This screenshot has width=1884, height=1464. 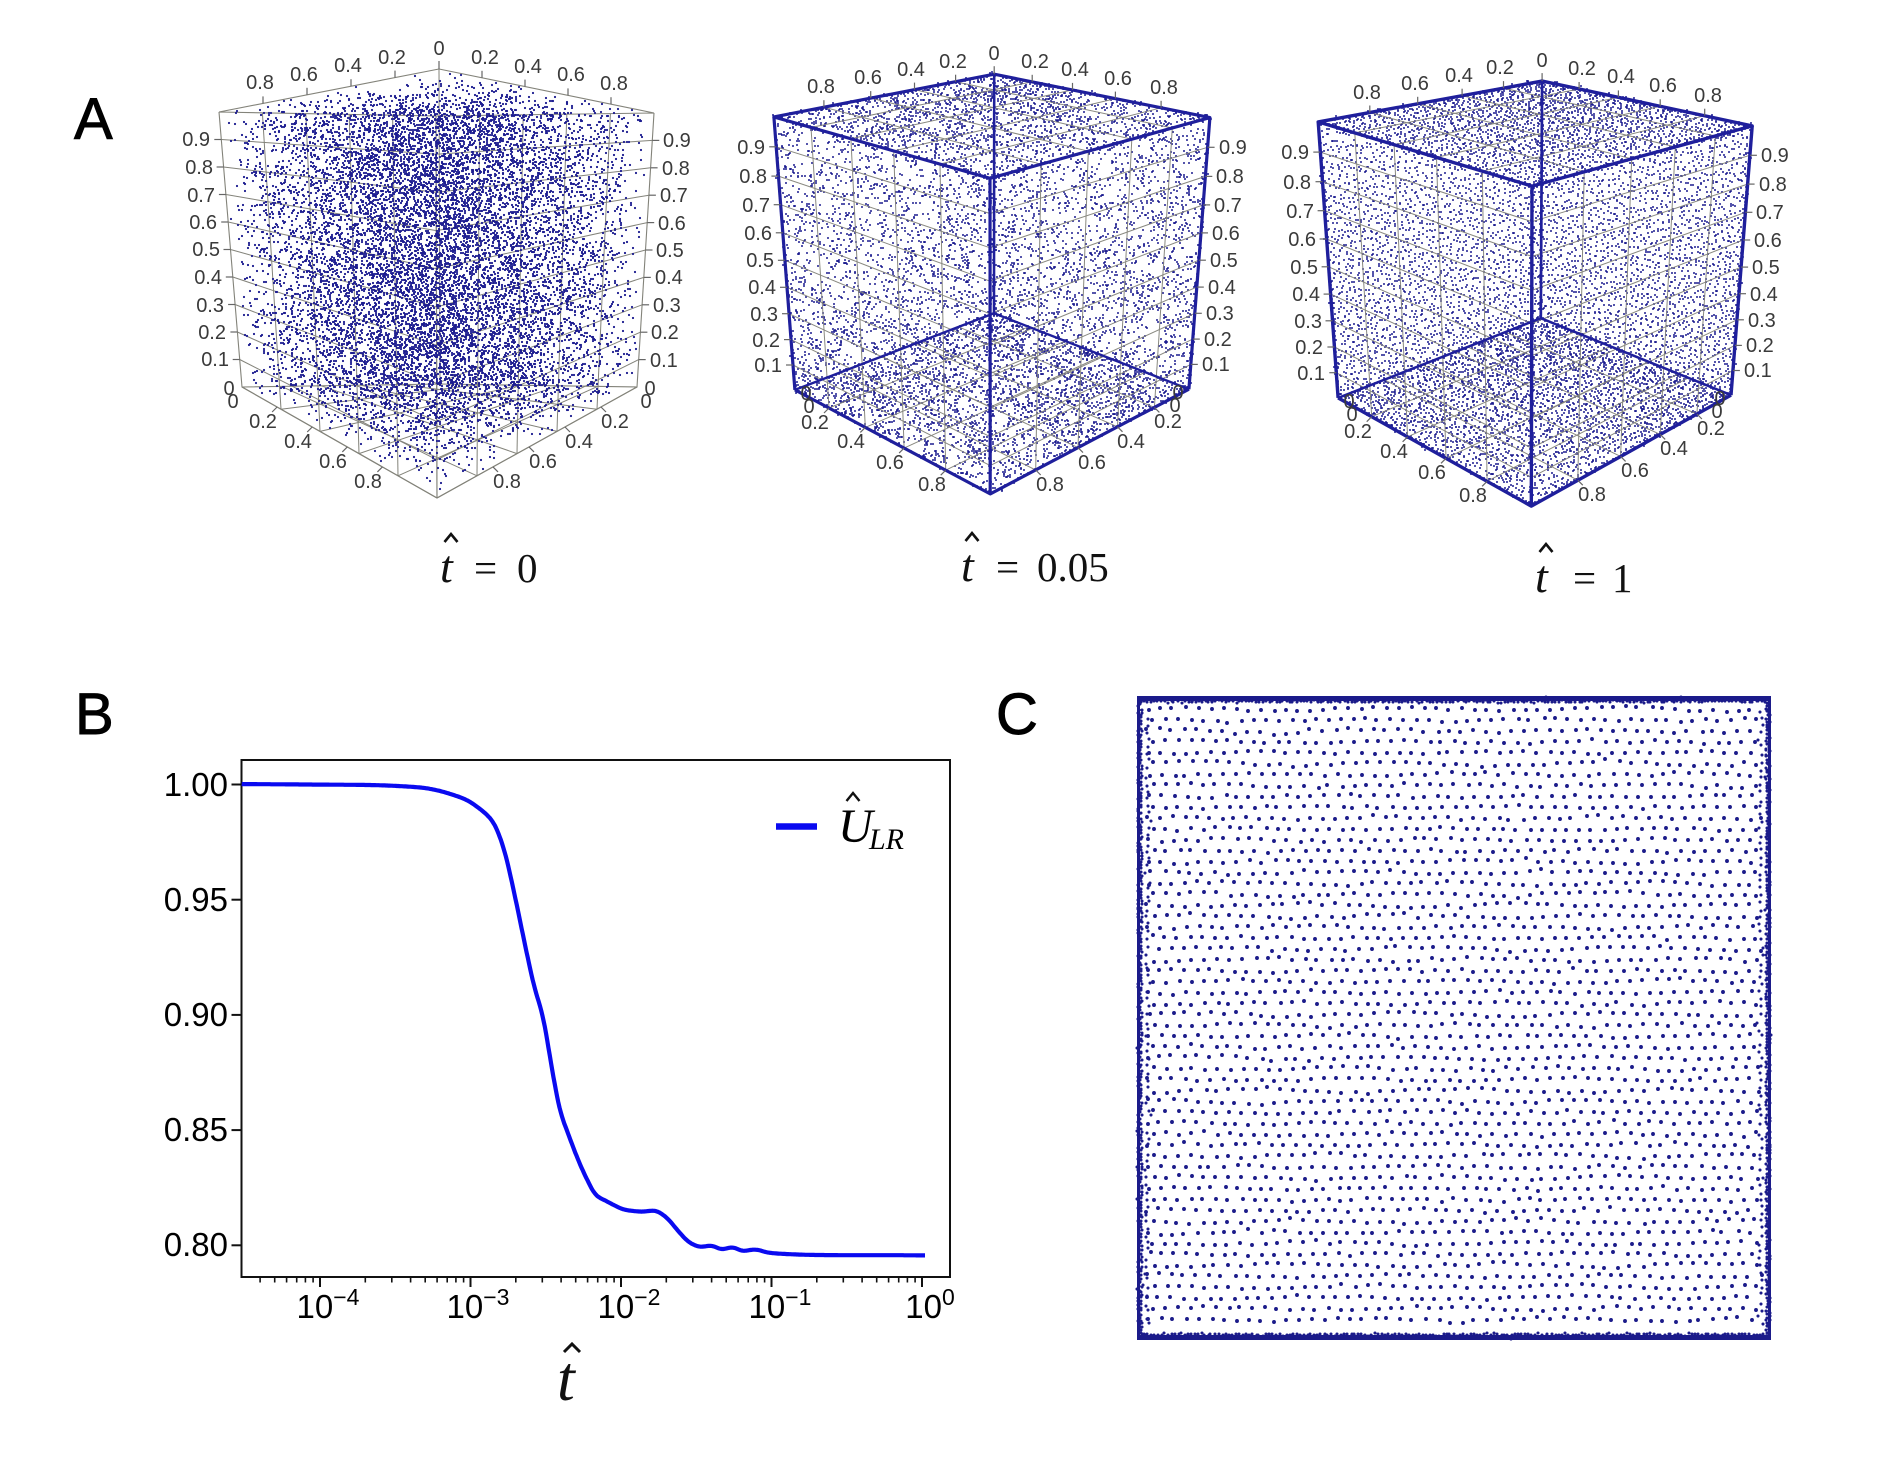 What do you see at coordinates (196, 1129) in the screenshot?
I see `svg-text: 0.85` at bounding box center [196, 1129].